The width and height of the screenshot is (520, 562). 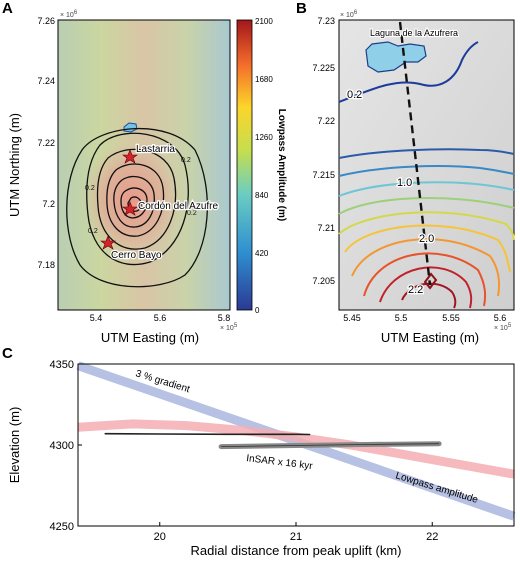 I want to click on cerro-bayo-label: Cerro Bayo, so click(x=136, y=255).